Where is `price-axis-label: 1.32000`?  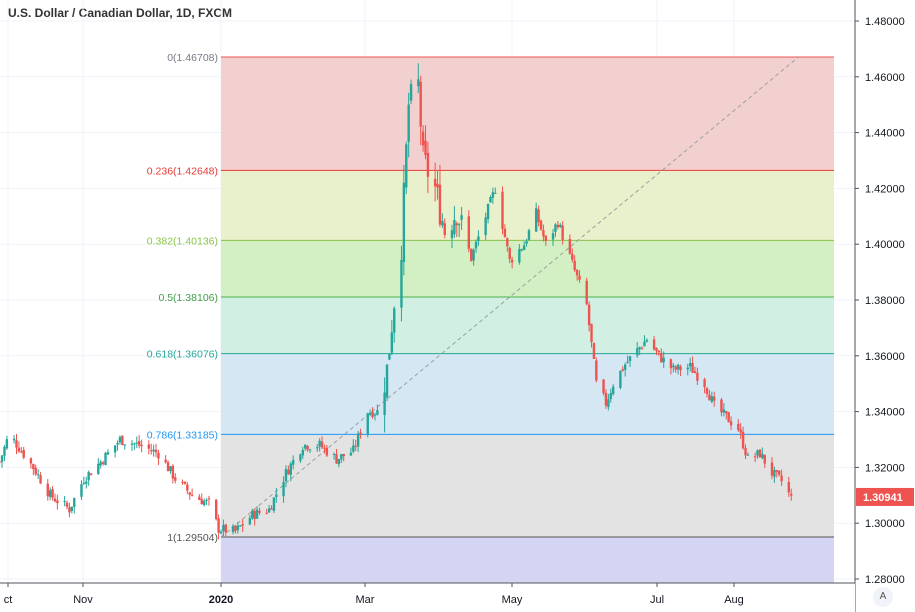 price-axis-label: 1.32000 is located at coordinates (885, 468).